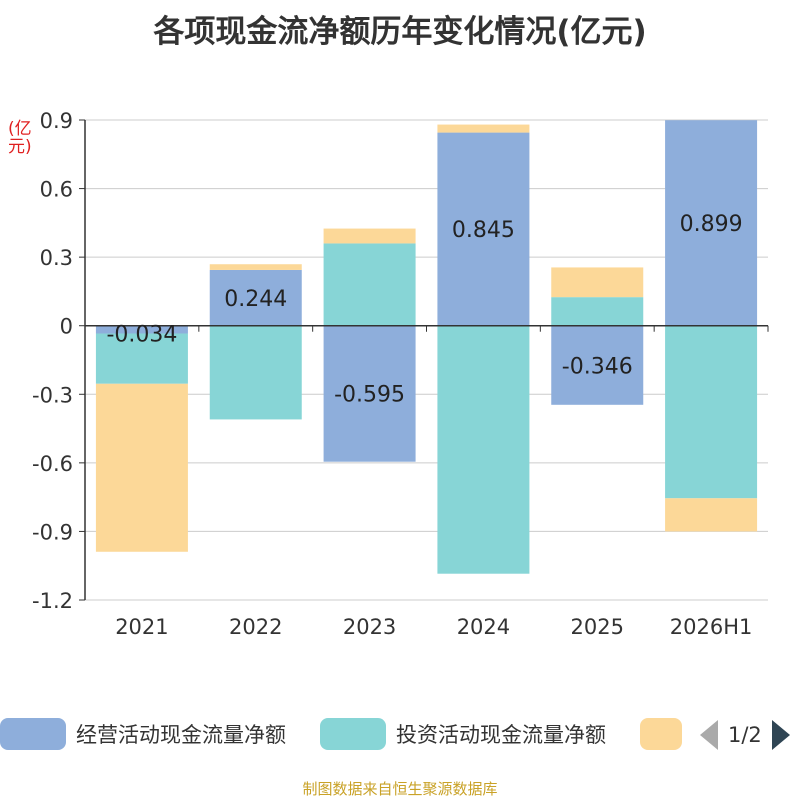 This screenshot has width=800, height=800. Describe the element at coordinates (52, 395) in the screenshot. I see `y-tick-label: -0.3` at that location.